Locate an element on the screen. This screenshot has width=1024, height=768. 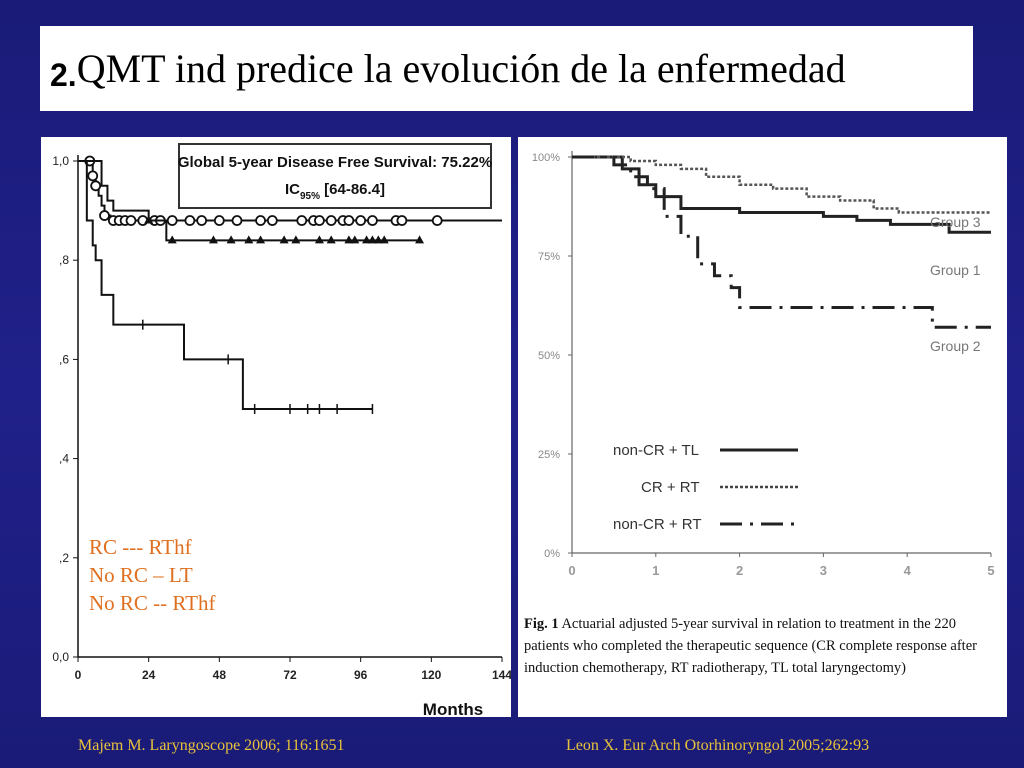
left-series is located at coordinates (290, 284).